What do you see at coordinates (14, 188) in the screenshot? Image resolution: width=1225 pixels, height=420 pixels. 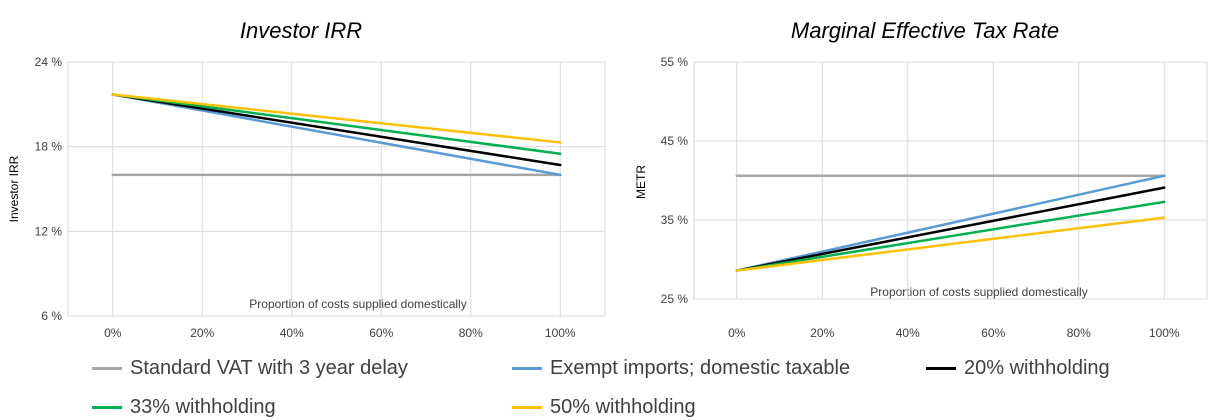 I see `y-axis-label: Investor IRR` at bounding box center [14, 188].